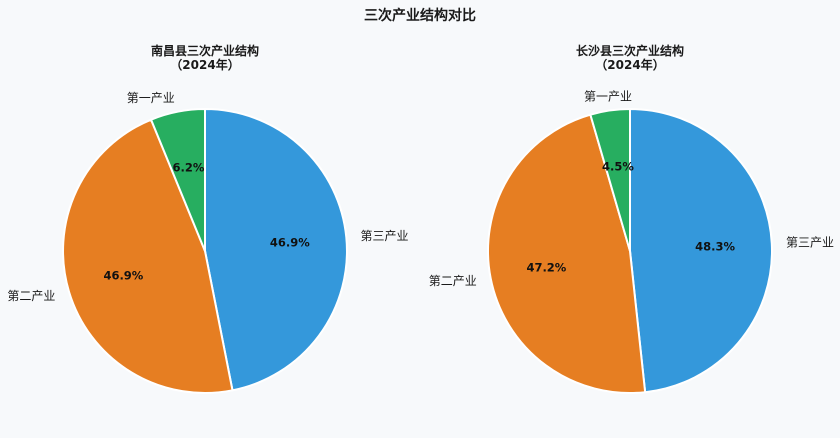 The height and width of the screenshot is (438, 840). Describe the element at coordinates (420, 15) in the screenshot. I see `chart-main-title: 三次产业结构对比` at that location.